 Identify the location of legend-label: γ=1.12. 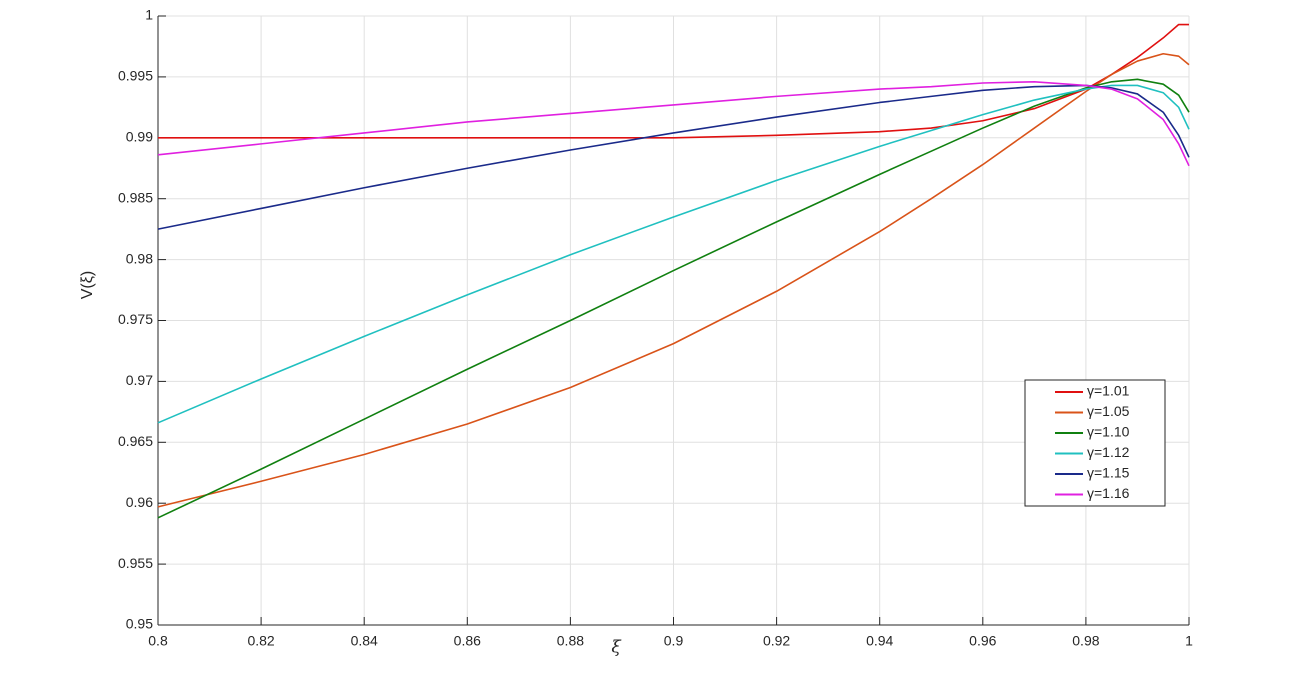
(1108, 452).